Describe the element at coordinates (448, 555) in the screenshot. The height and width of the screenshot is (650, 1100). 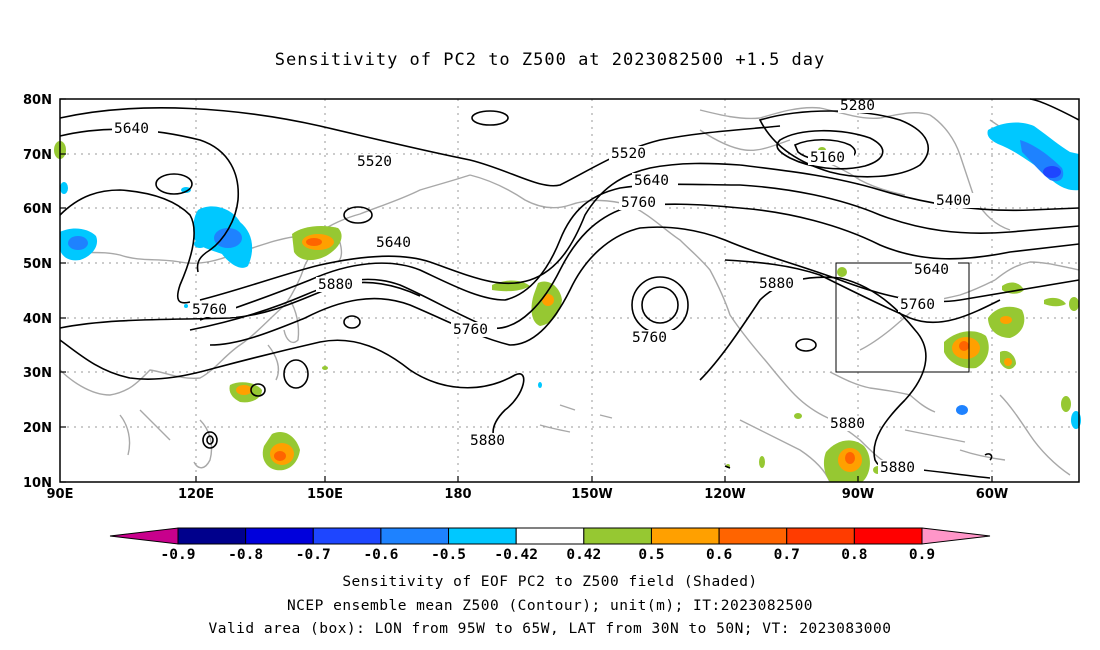
I see `colorbar-tick-label: -0.5` at that location.